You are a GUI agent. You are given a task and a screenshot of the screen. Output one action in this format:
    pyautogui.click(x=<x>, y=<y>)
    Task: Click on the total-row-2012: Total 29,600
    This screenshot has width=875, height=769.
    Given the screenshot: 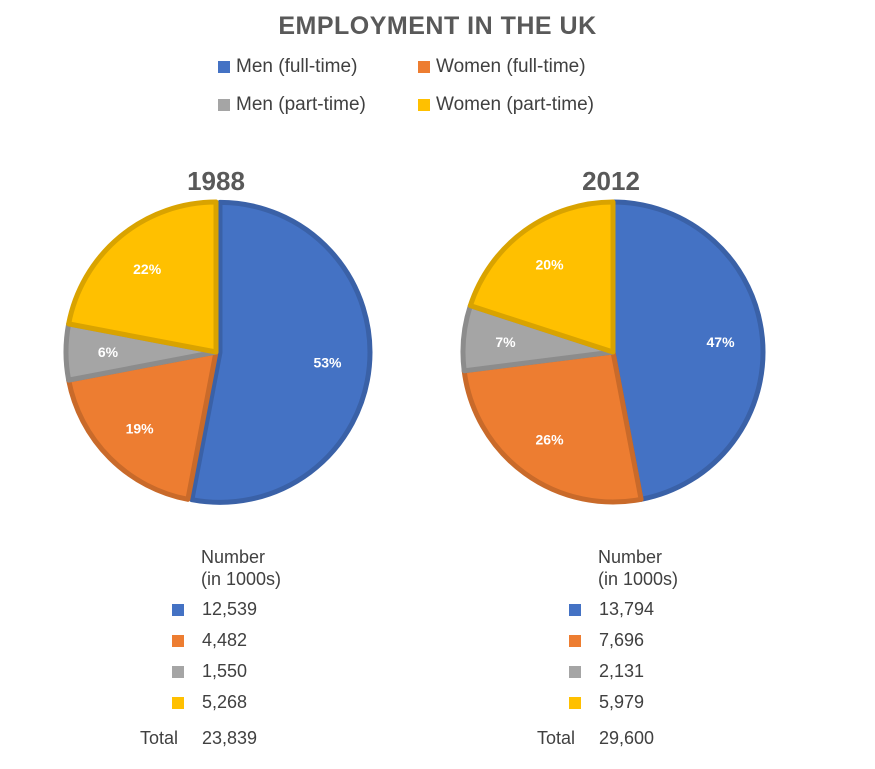 What is the action you would take?
    pyautogui.click(x=595, y=738)
    